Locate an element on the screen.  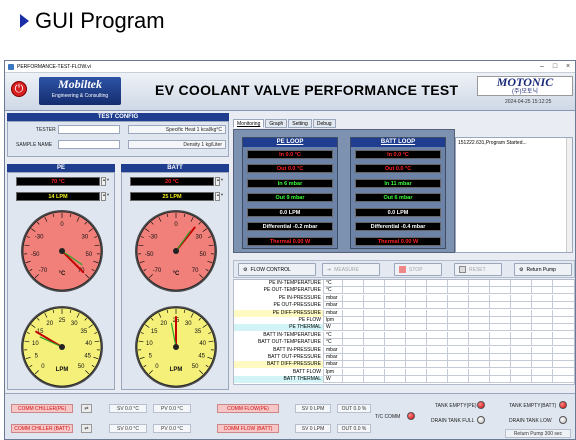
stop-button: STOP is located at coordinates (418, 269).